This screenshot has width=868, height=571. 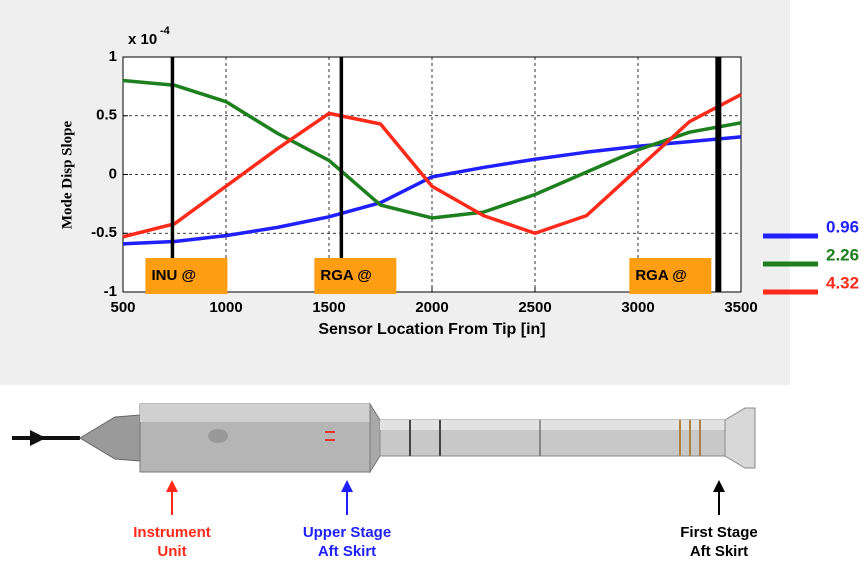 I want to click on rocket-label: Unit, so click(x=171, y=551).